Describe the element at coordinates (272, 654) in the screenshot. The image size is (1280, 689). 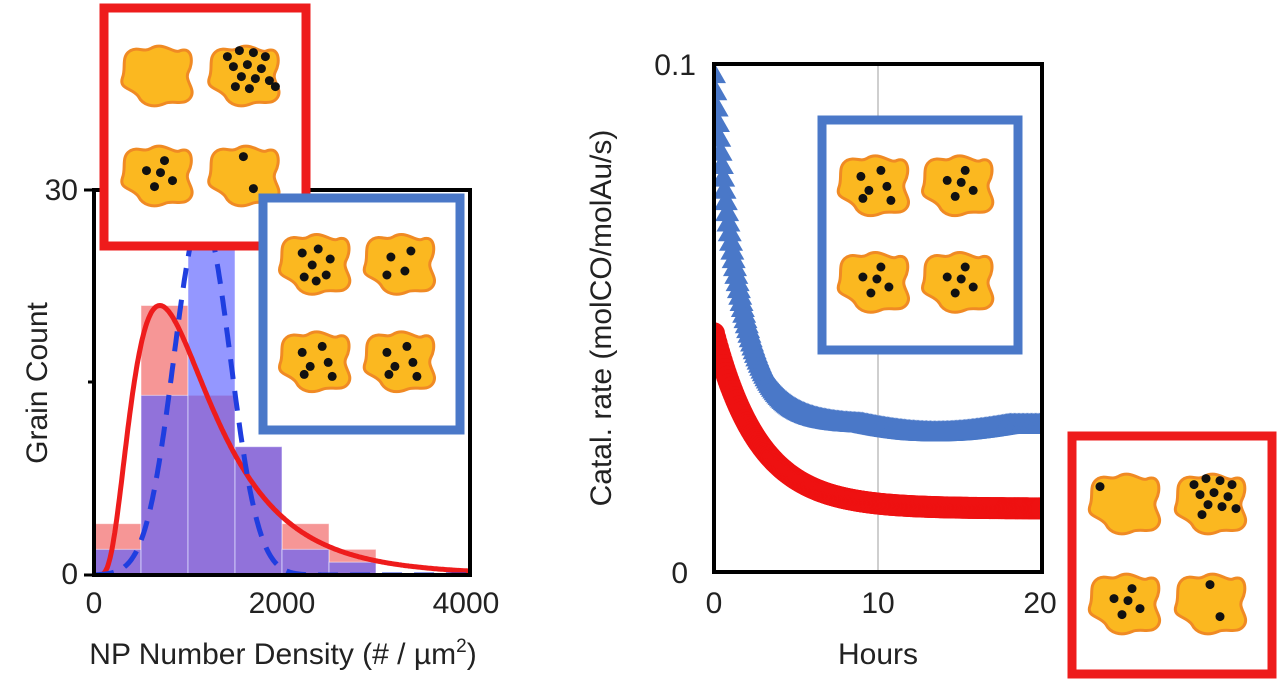
I see `x-axis-label-main: NP Number Density (# / µm` at that location.